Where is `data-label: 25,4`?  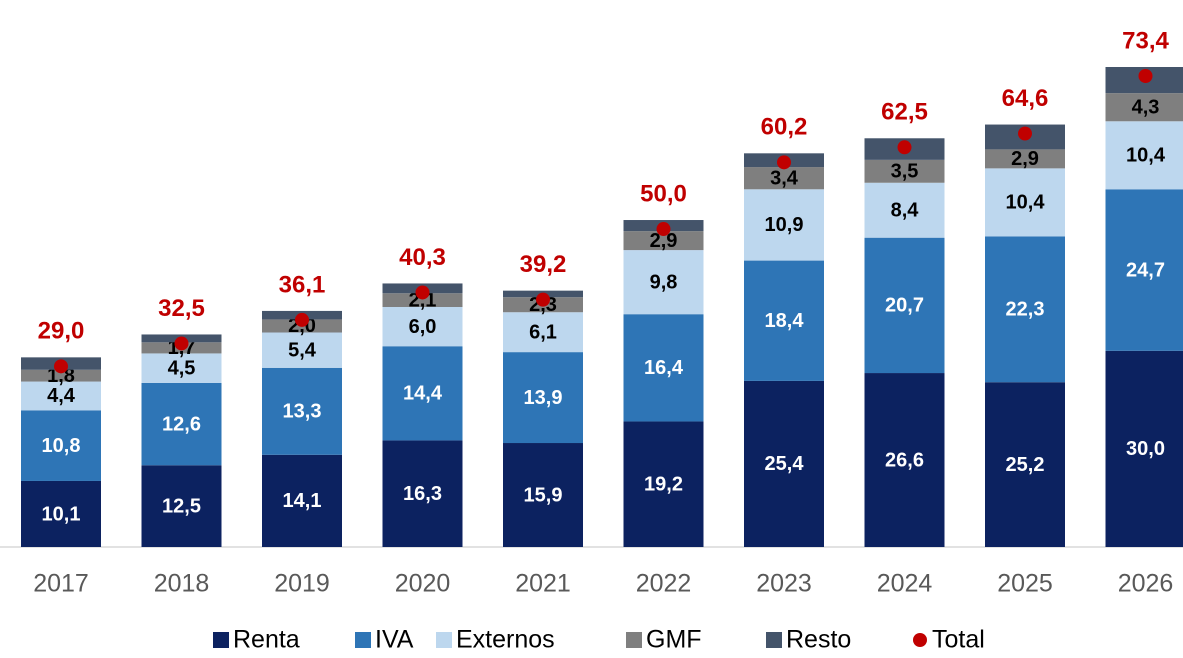 data-label: 25,4 is located at coordinates (785, 464).